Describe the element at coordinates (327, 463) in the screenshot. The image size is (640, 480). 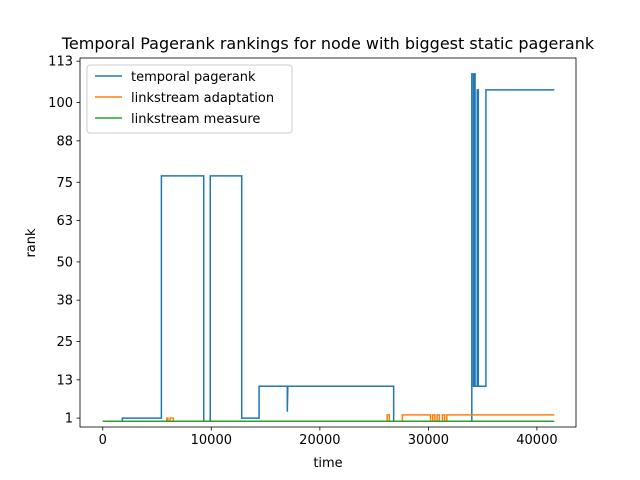
I see `x-axis-label: time` at that location.